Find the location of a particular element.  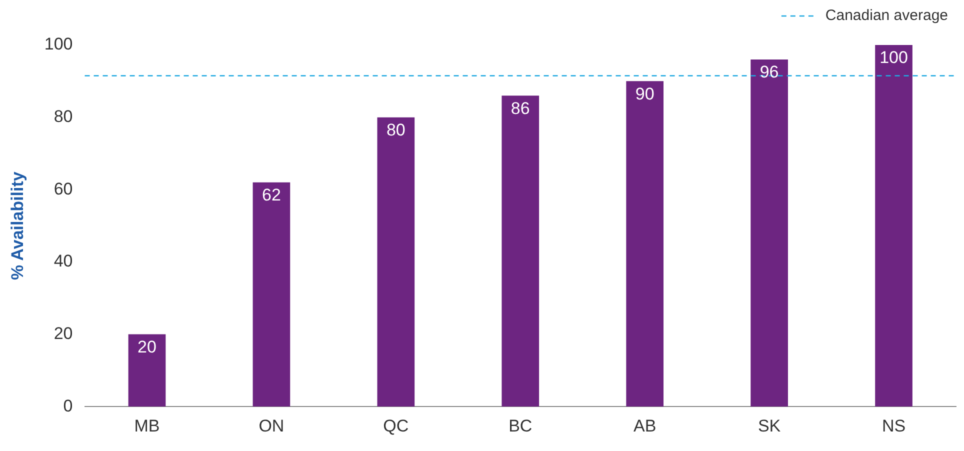

x-tick-label: NS is located at coordinates (894, 426).